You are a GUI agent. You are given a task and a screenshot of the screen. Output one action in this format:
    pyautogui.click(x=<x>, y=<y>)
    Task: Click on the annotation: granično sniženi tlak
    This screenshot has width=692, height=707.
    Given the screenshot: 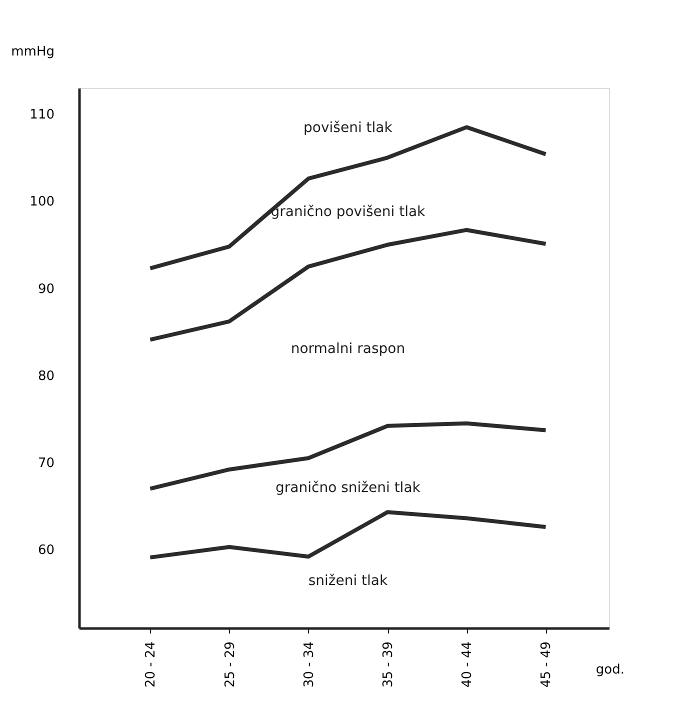 What is the action you would take?
    pyautogui.click(x=349, y=488)
    